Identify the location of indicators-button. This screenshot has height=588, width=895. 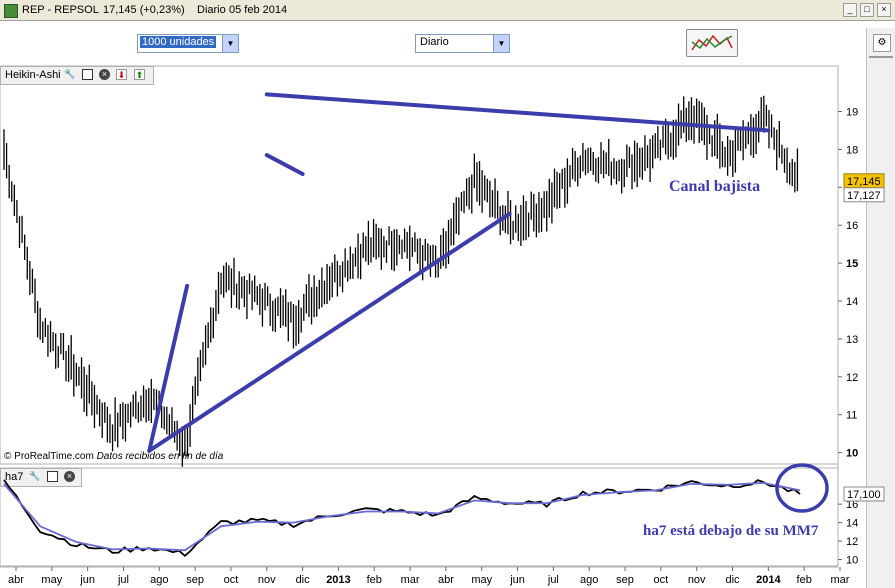
(712, 43).